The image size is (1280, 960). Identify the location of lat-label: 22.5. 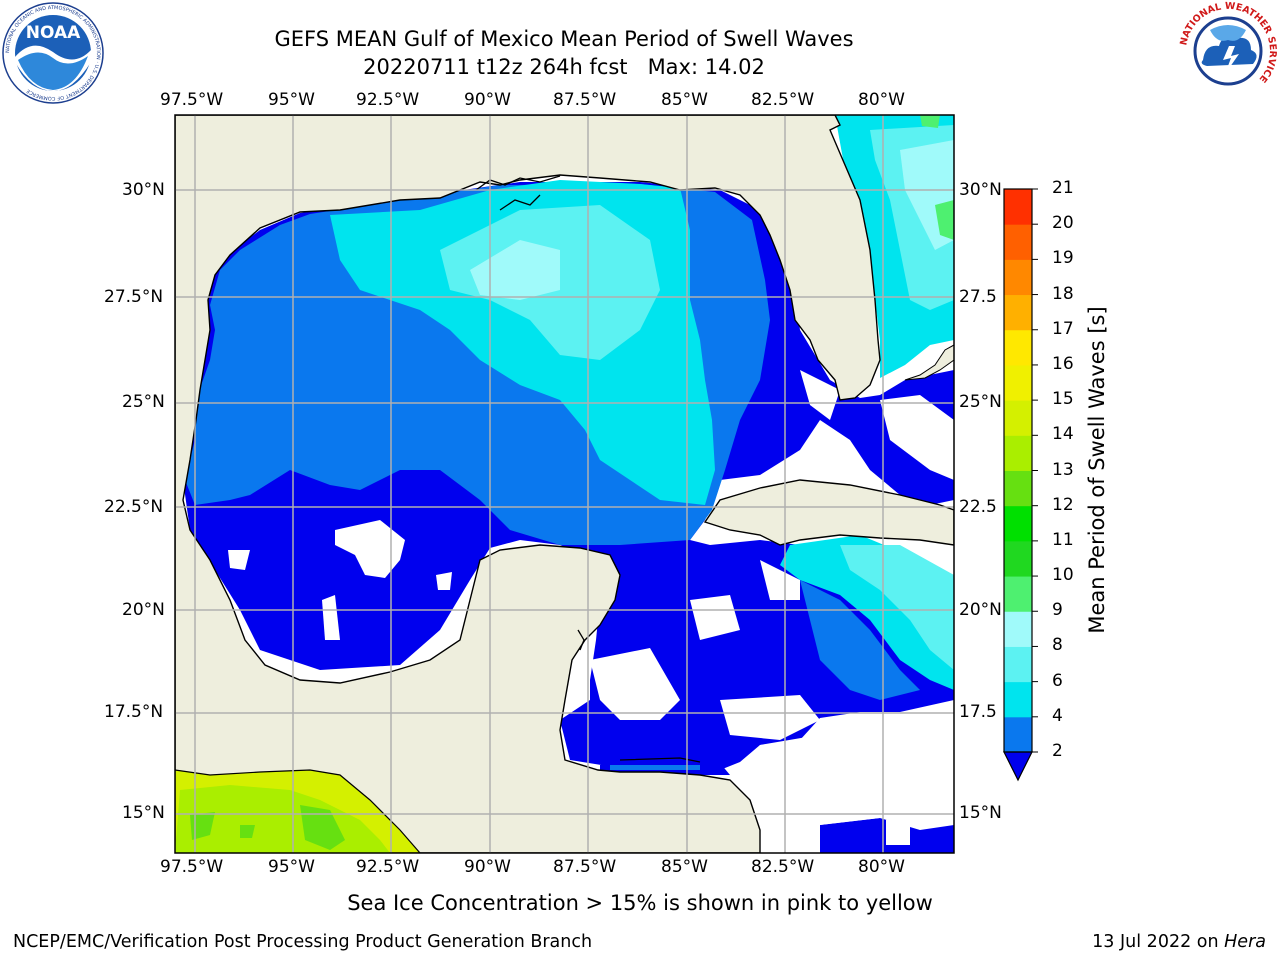
(978, 507).